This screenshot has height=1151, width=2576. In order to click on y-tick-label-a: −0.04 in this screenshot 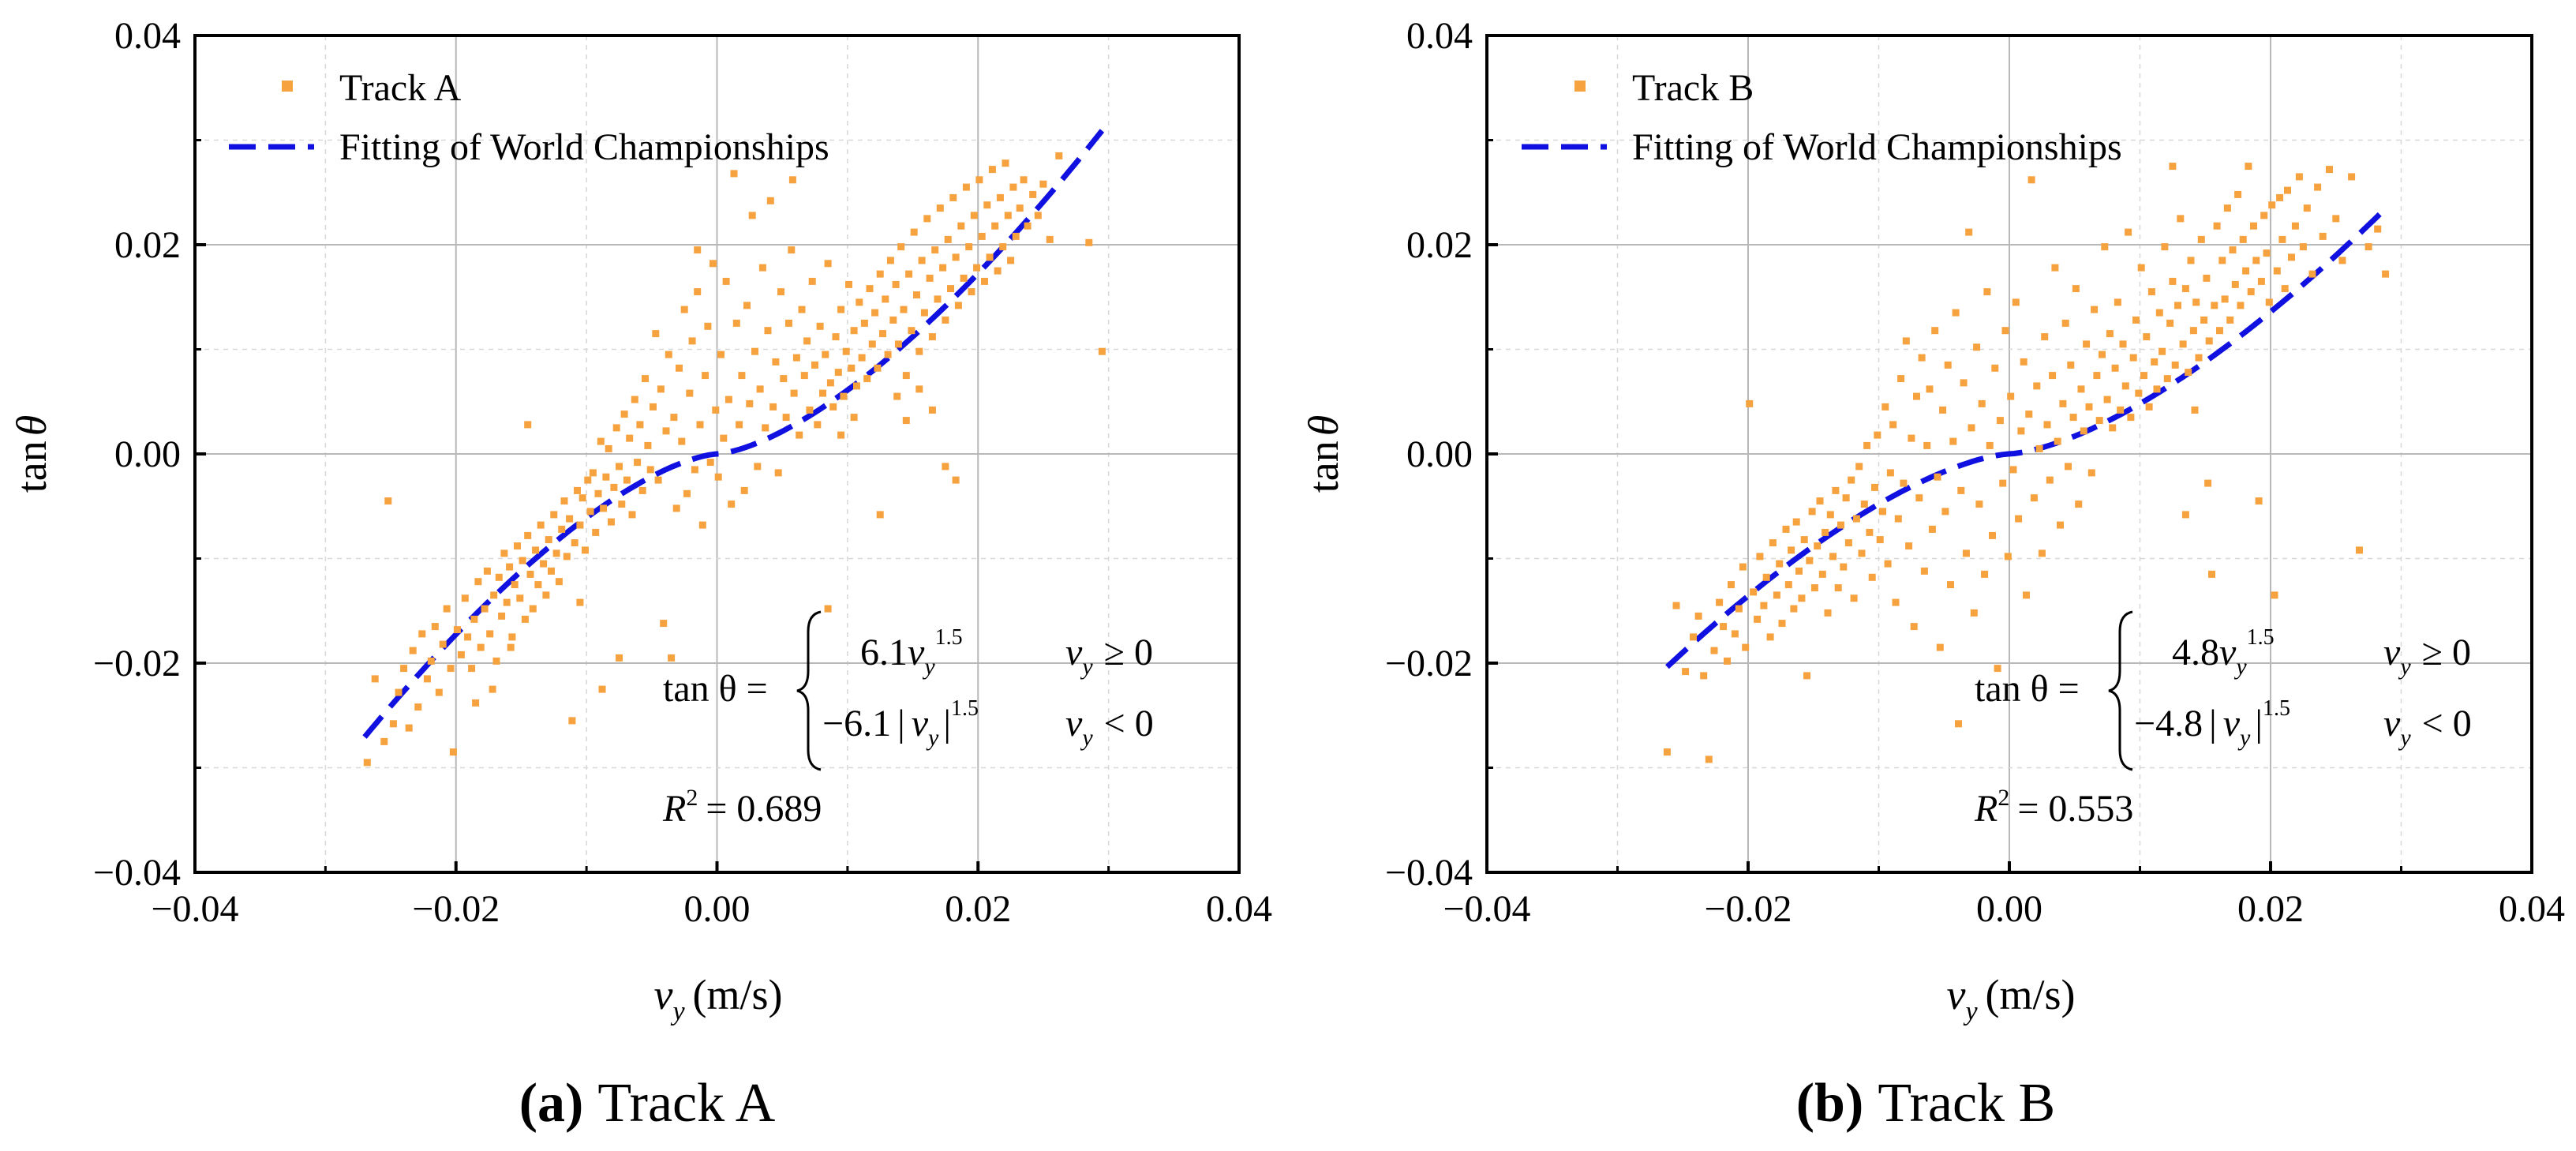, I will do `click(137, 873)`.